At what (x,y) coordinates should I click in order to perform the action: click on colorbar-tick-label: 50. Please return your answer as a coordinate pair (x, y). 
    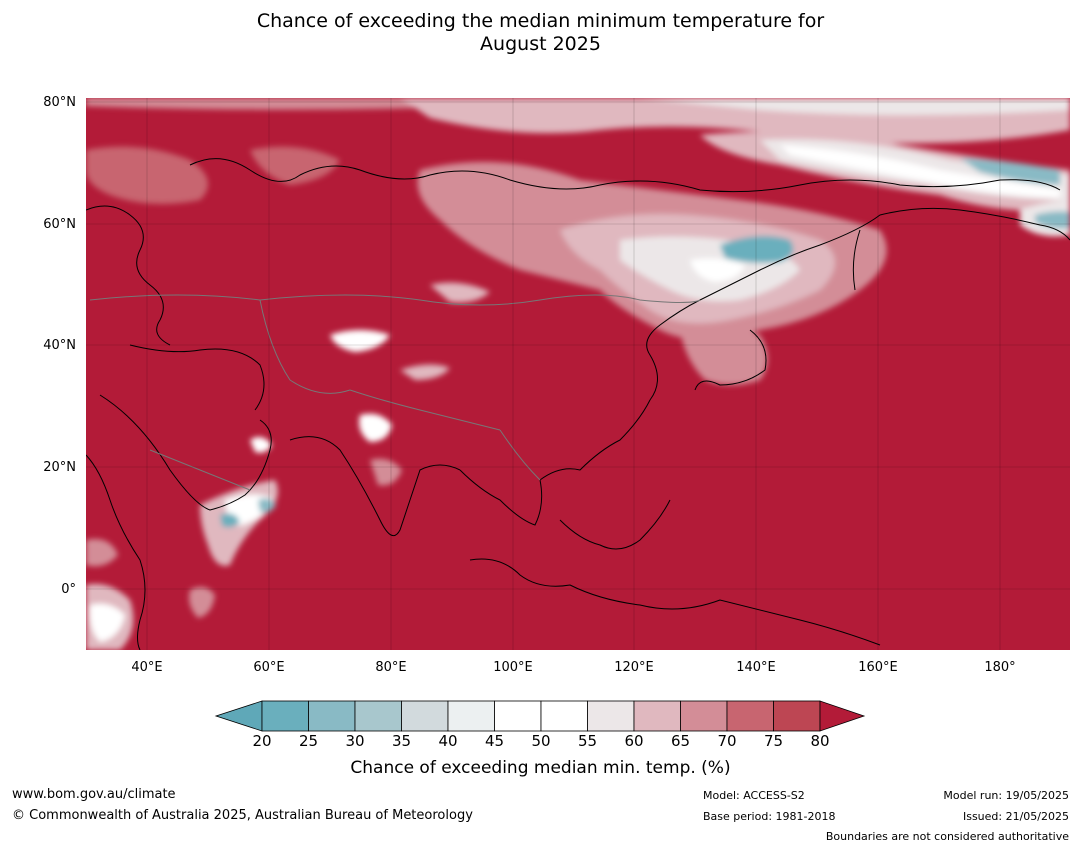
    Looking at the image, I should click on (541, 741).